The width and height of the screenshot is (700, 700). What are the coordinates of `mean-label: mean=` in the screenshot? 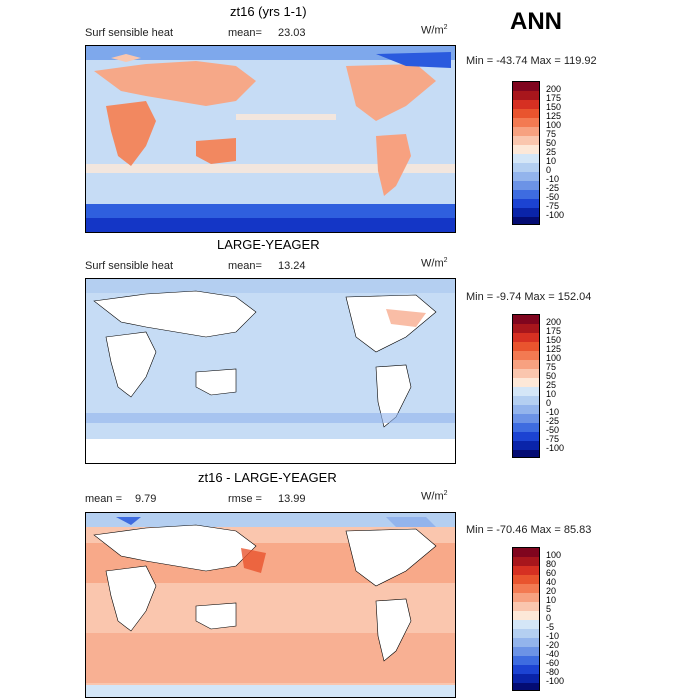 It's located at (245, 33).